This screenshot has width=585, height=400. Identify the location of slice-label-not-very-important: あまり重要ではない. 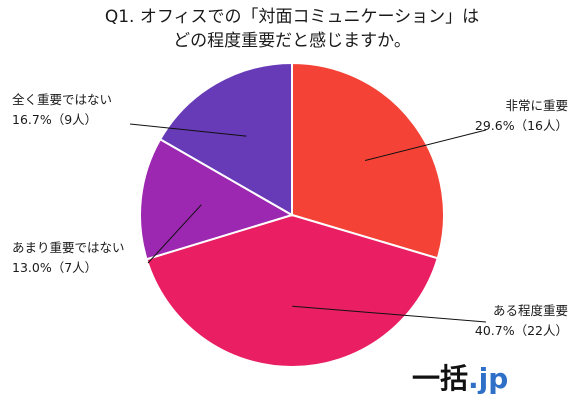
(68, 247).